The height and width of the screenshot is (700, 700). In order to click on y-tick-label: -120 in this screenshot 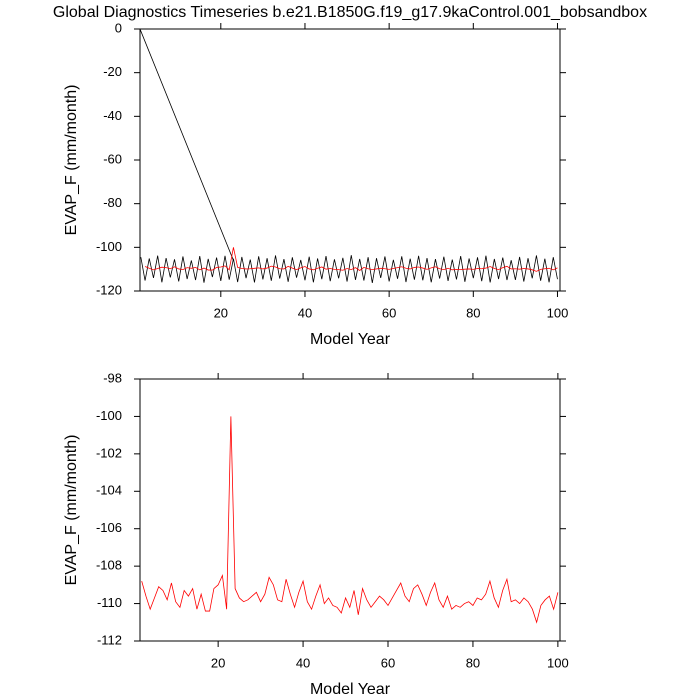, I will do `click(109, 289)`.